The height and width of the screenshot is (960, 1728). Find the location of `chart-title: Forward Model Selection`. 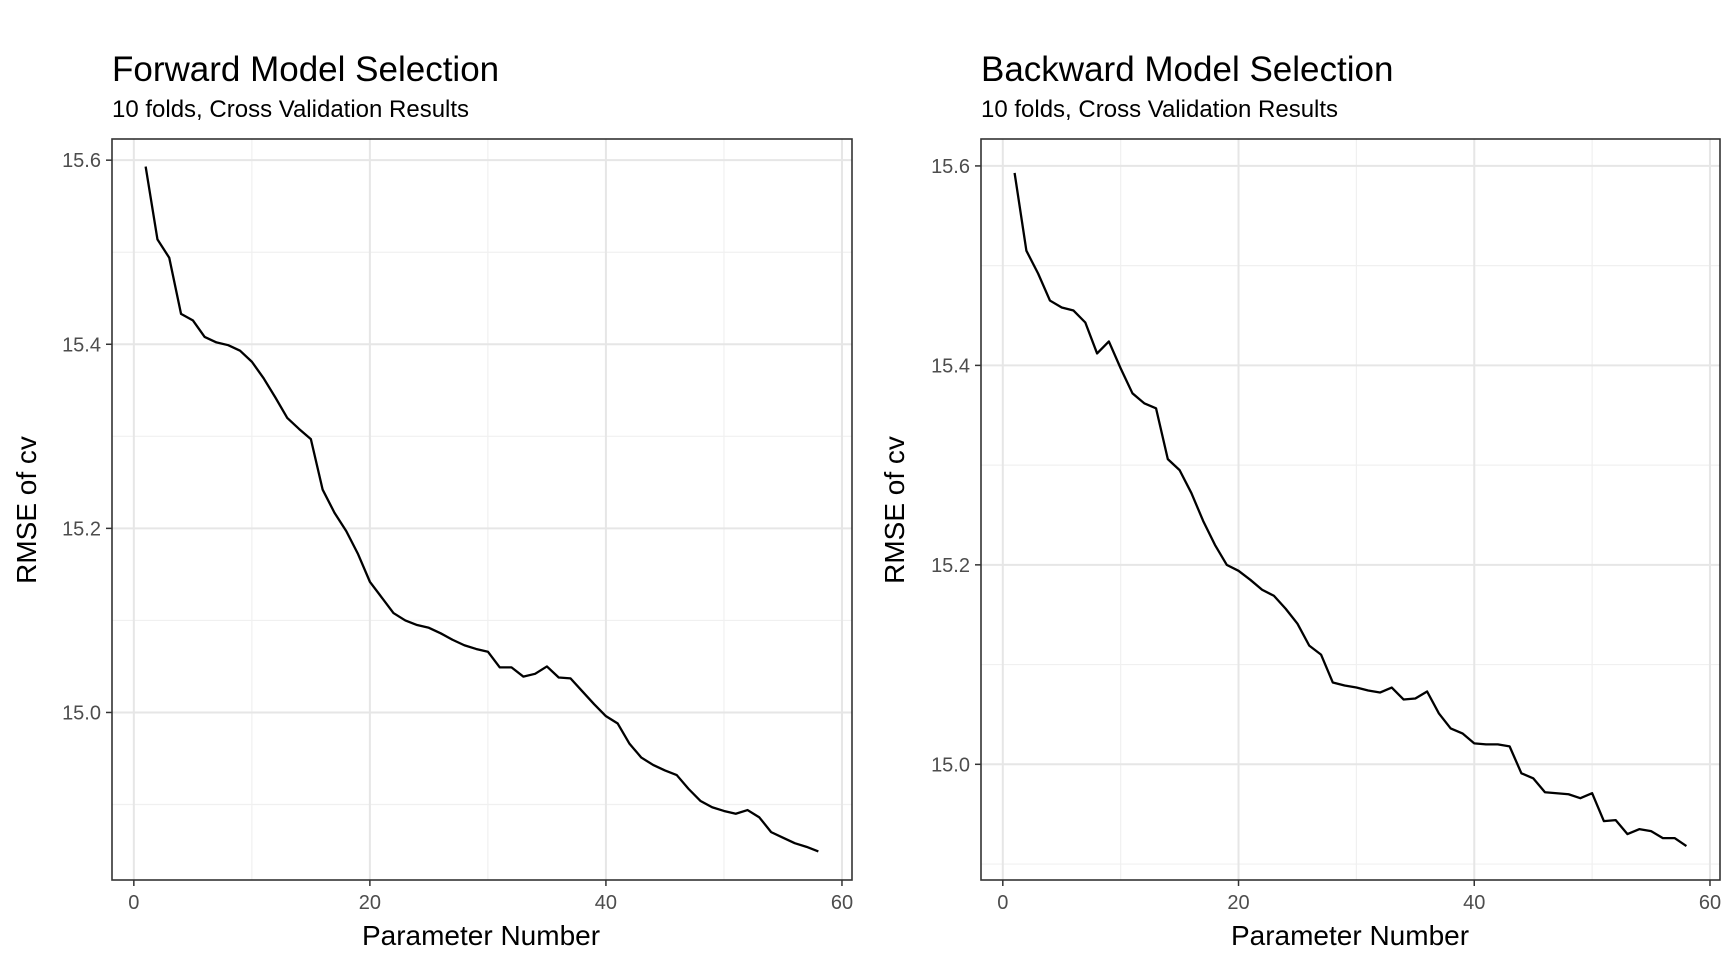

chart-title: Forward Model Selection is located at coordinates (306, 69).